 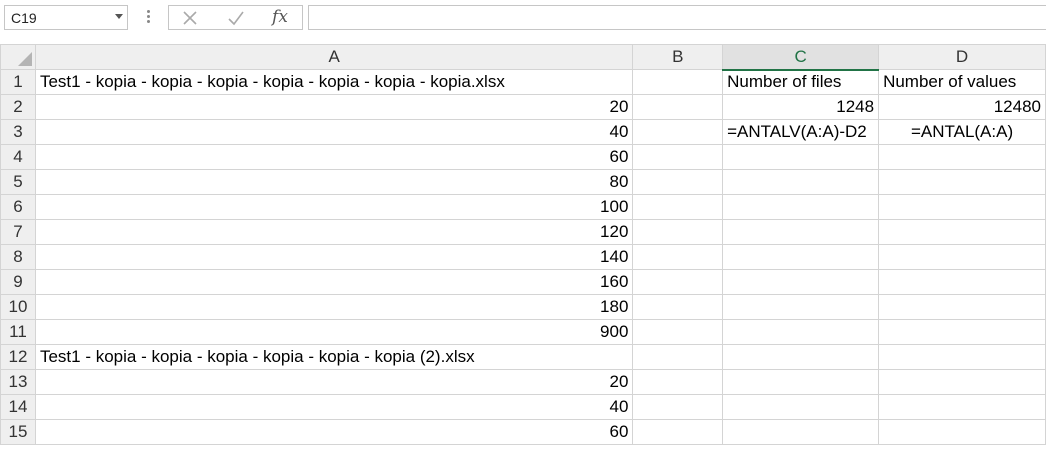 I want to click on row-header: 2, so click(x=18, y=107).